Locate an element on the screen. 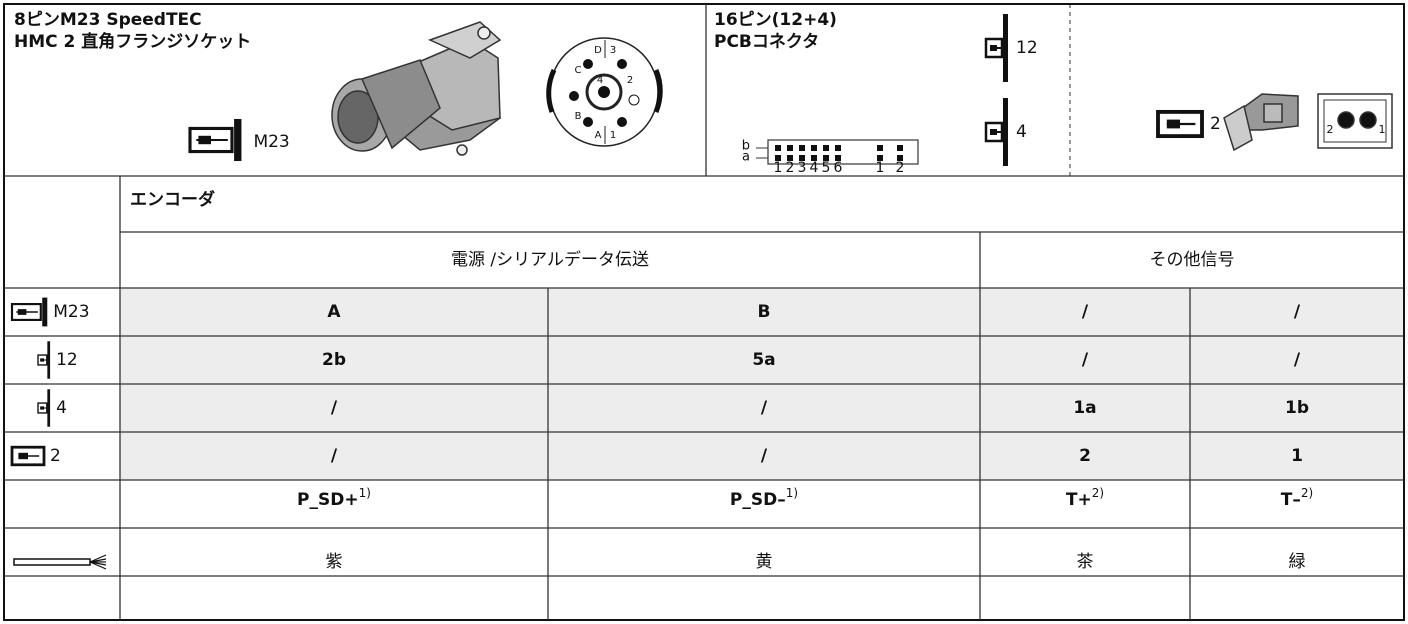 This screenshot has height=624, width=1408. connector-drawing is located at coordinates (416, 88).